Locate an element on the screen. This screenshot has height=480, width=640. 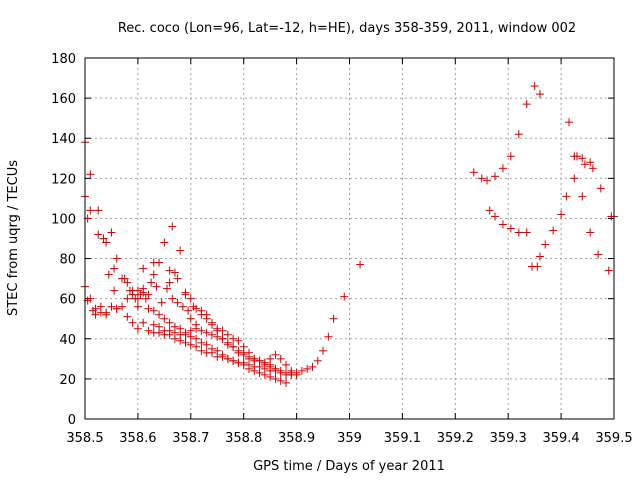
x-tick-label: 358.6 is located at coordinates (137, 438).